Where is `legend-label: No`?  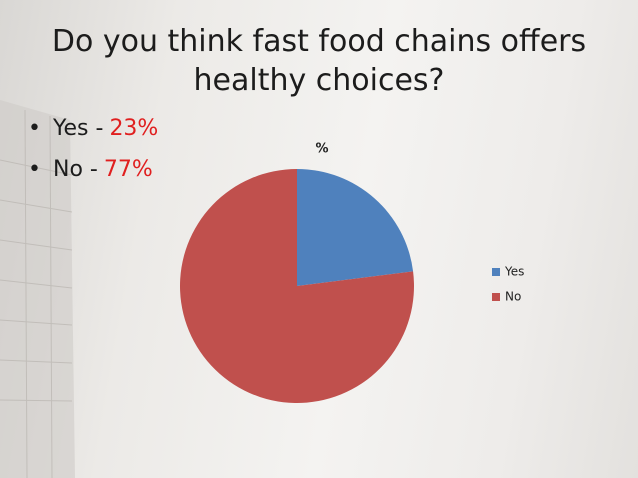 legend-label: No is located at coordinates (513, 297).